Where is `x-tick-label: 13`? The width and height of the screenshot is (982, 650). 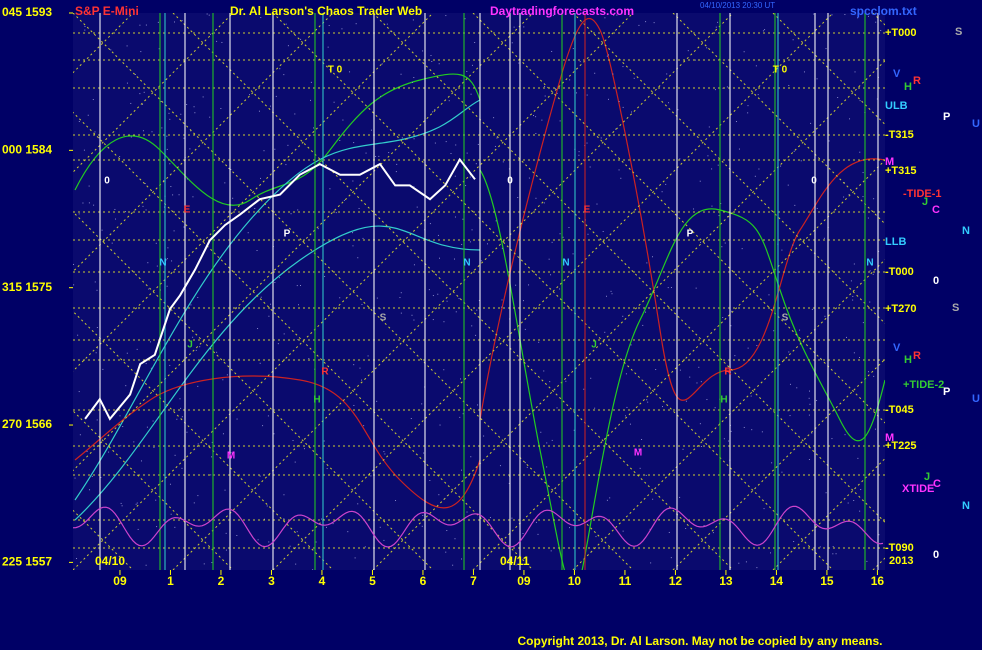 x-tick-label: 13 is located at coordinates (726, 581).